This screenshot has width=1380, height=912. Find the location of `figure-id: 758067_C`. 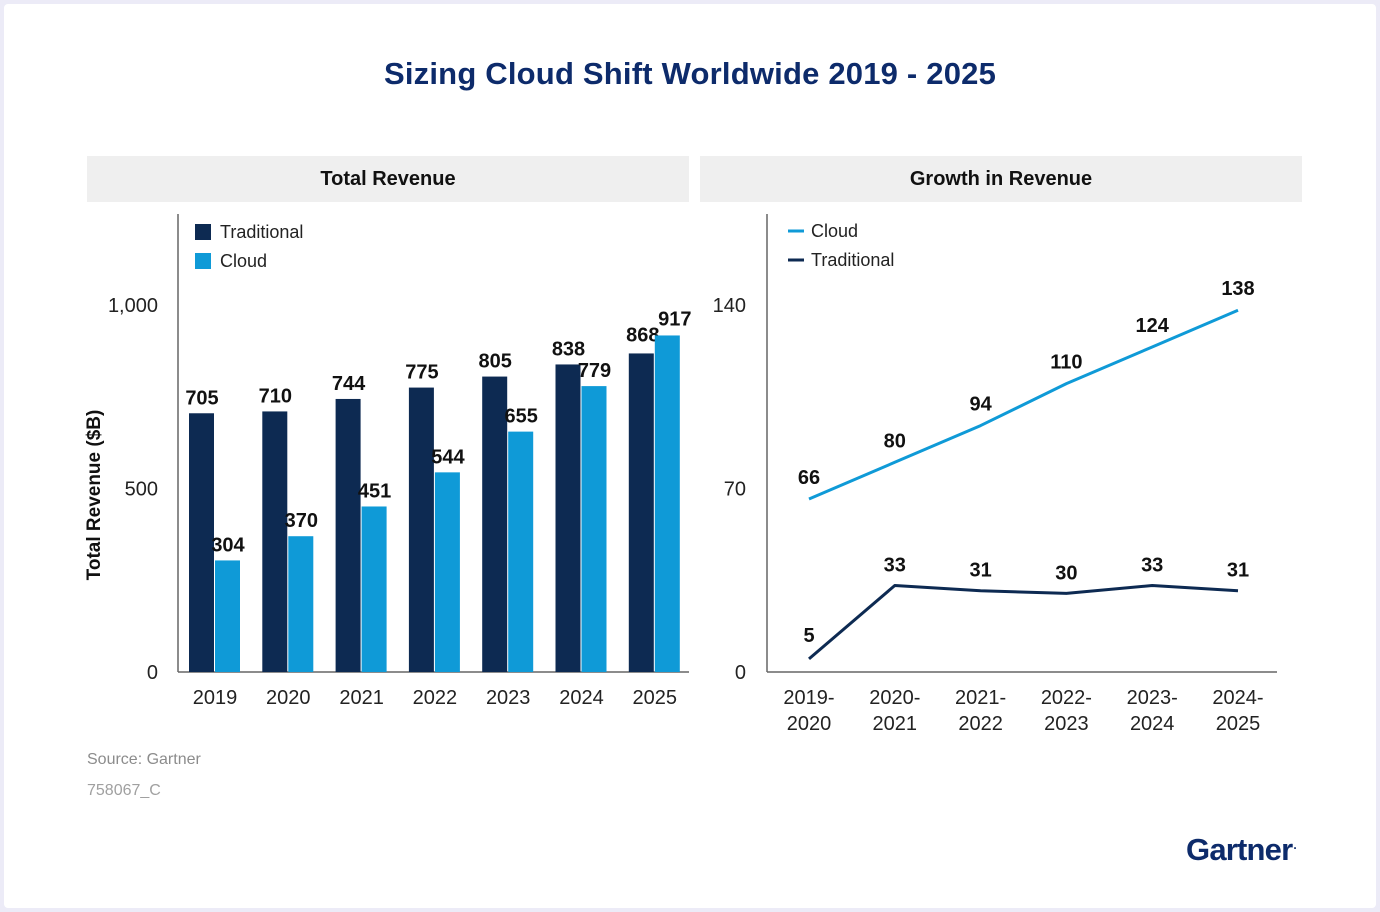

figure-id: 758067_C is located at coordinates (124, 790).